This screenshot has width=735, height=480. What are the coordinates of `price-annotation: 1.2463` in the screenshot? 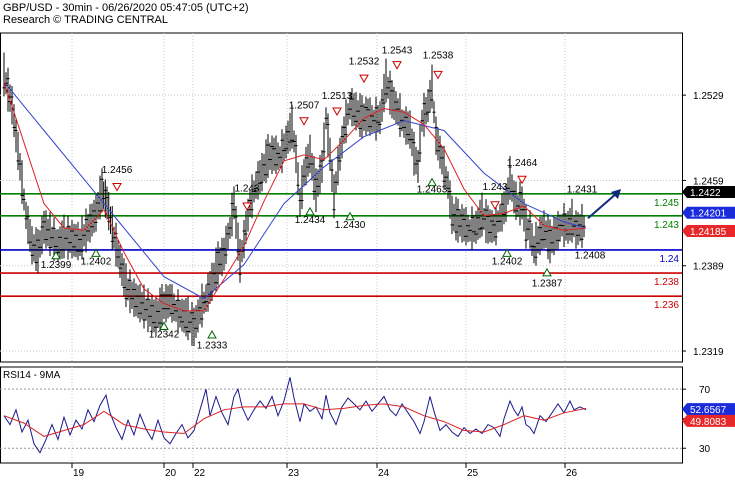 It's located at (432, 190).